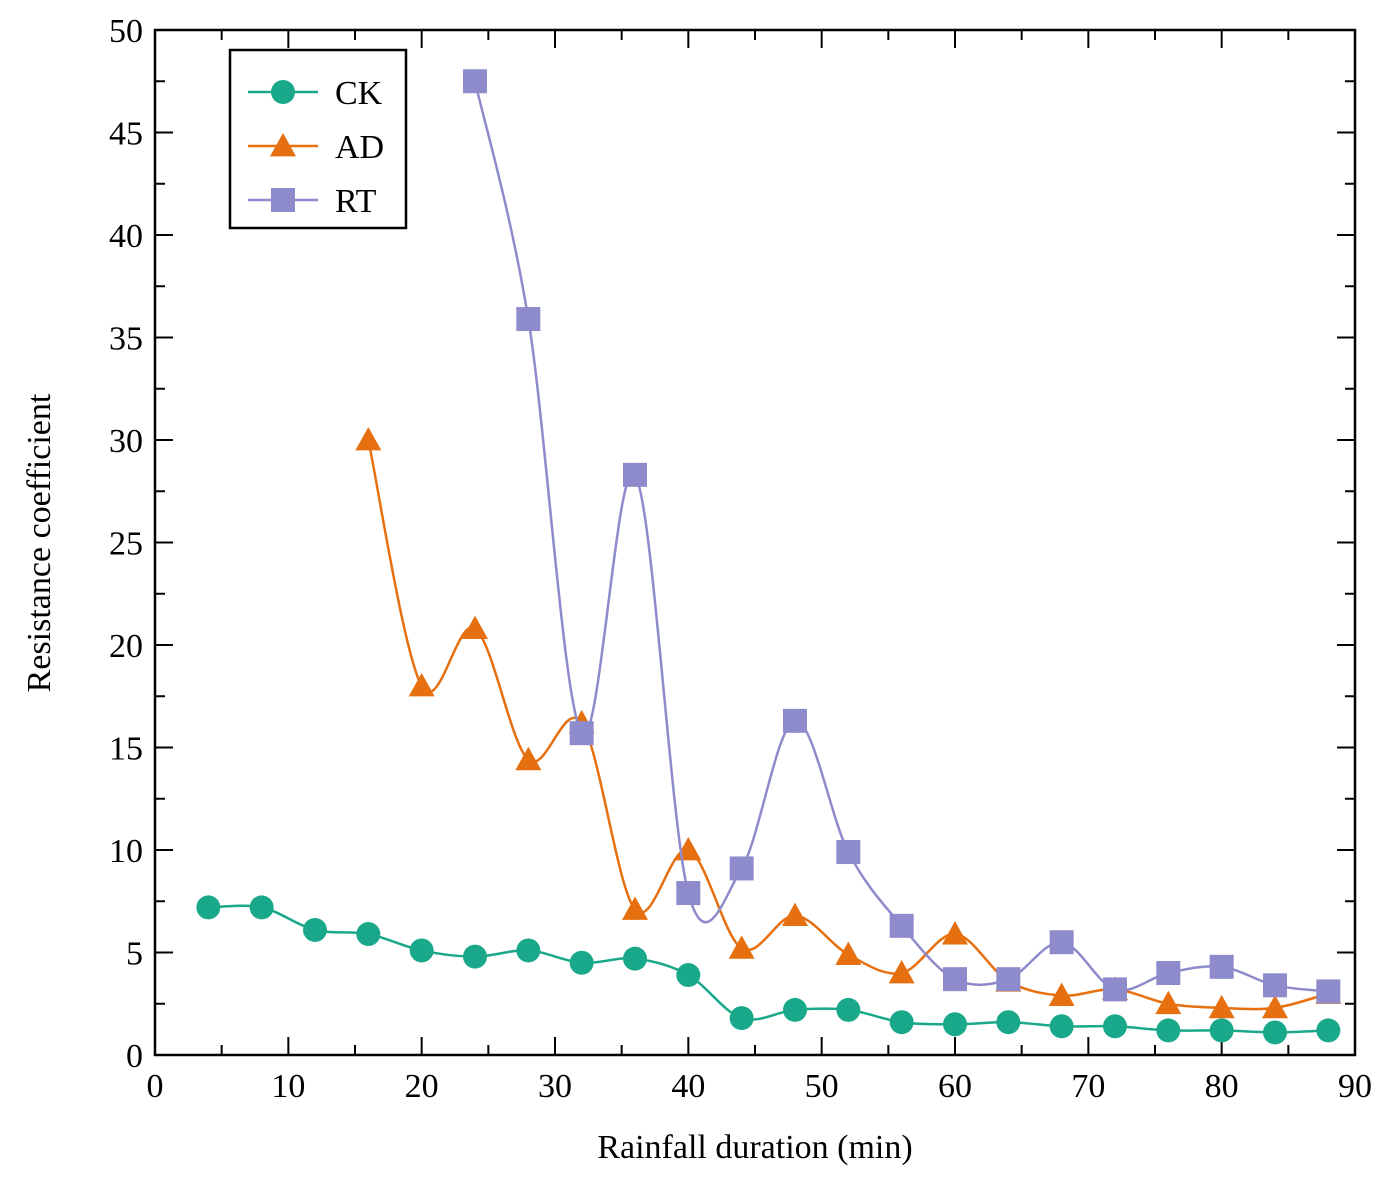 Image resolution: width=1389 pixels, height=1184 pixels. Describe the element at coordinates (126, 134) in the screenshot. I see `y-tick-label: 45` at that location.